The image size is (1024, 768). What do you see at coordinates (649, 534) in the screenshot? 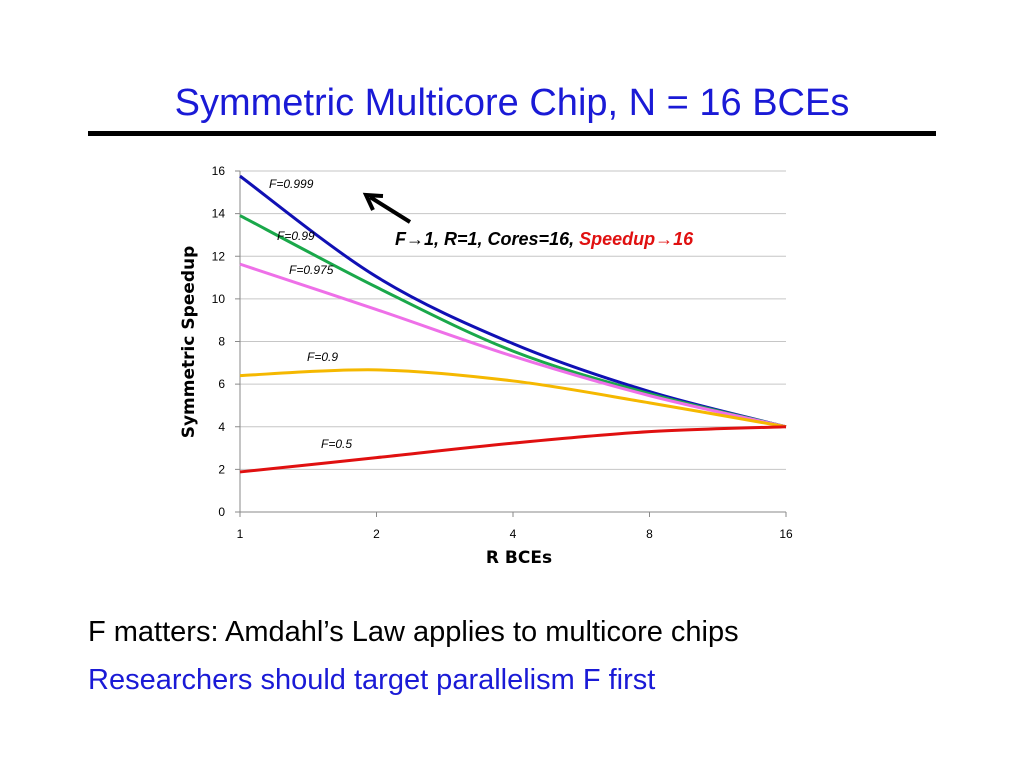
I see `x-tick-label: 8` at bounding box center [649, 534].